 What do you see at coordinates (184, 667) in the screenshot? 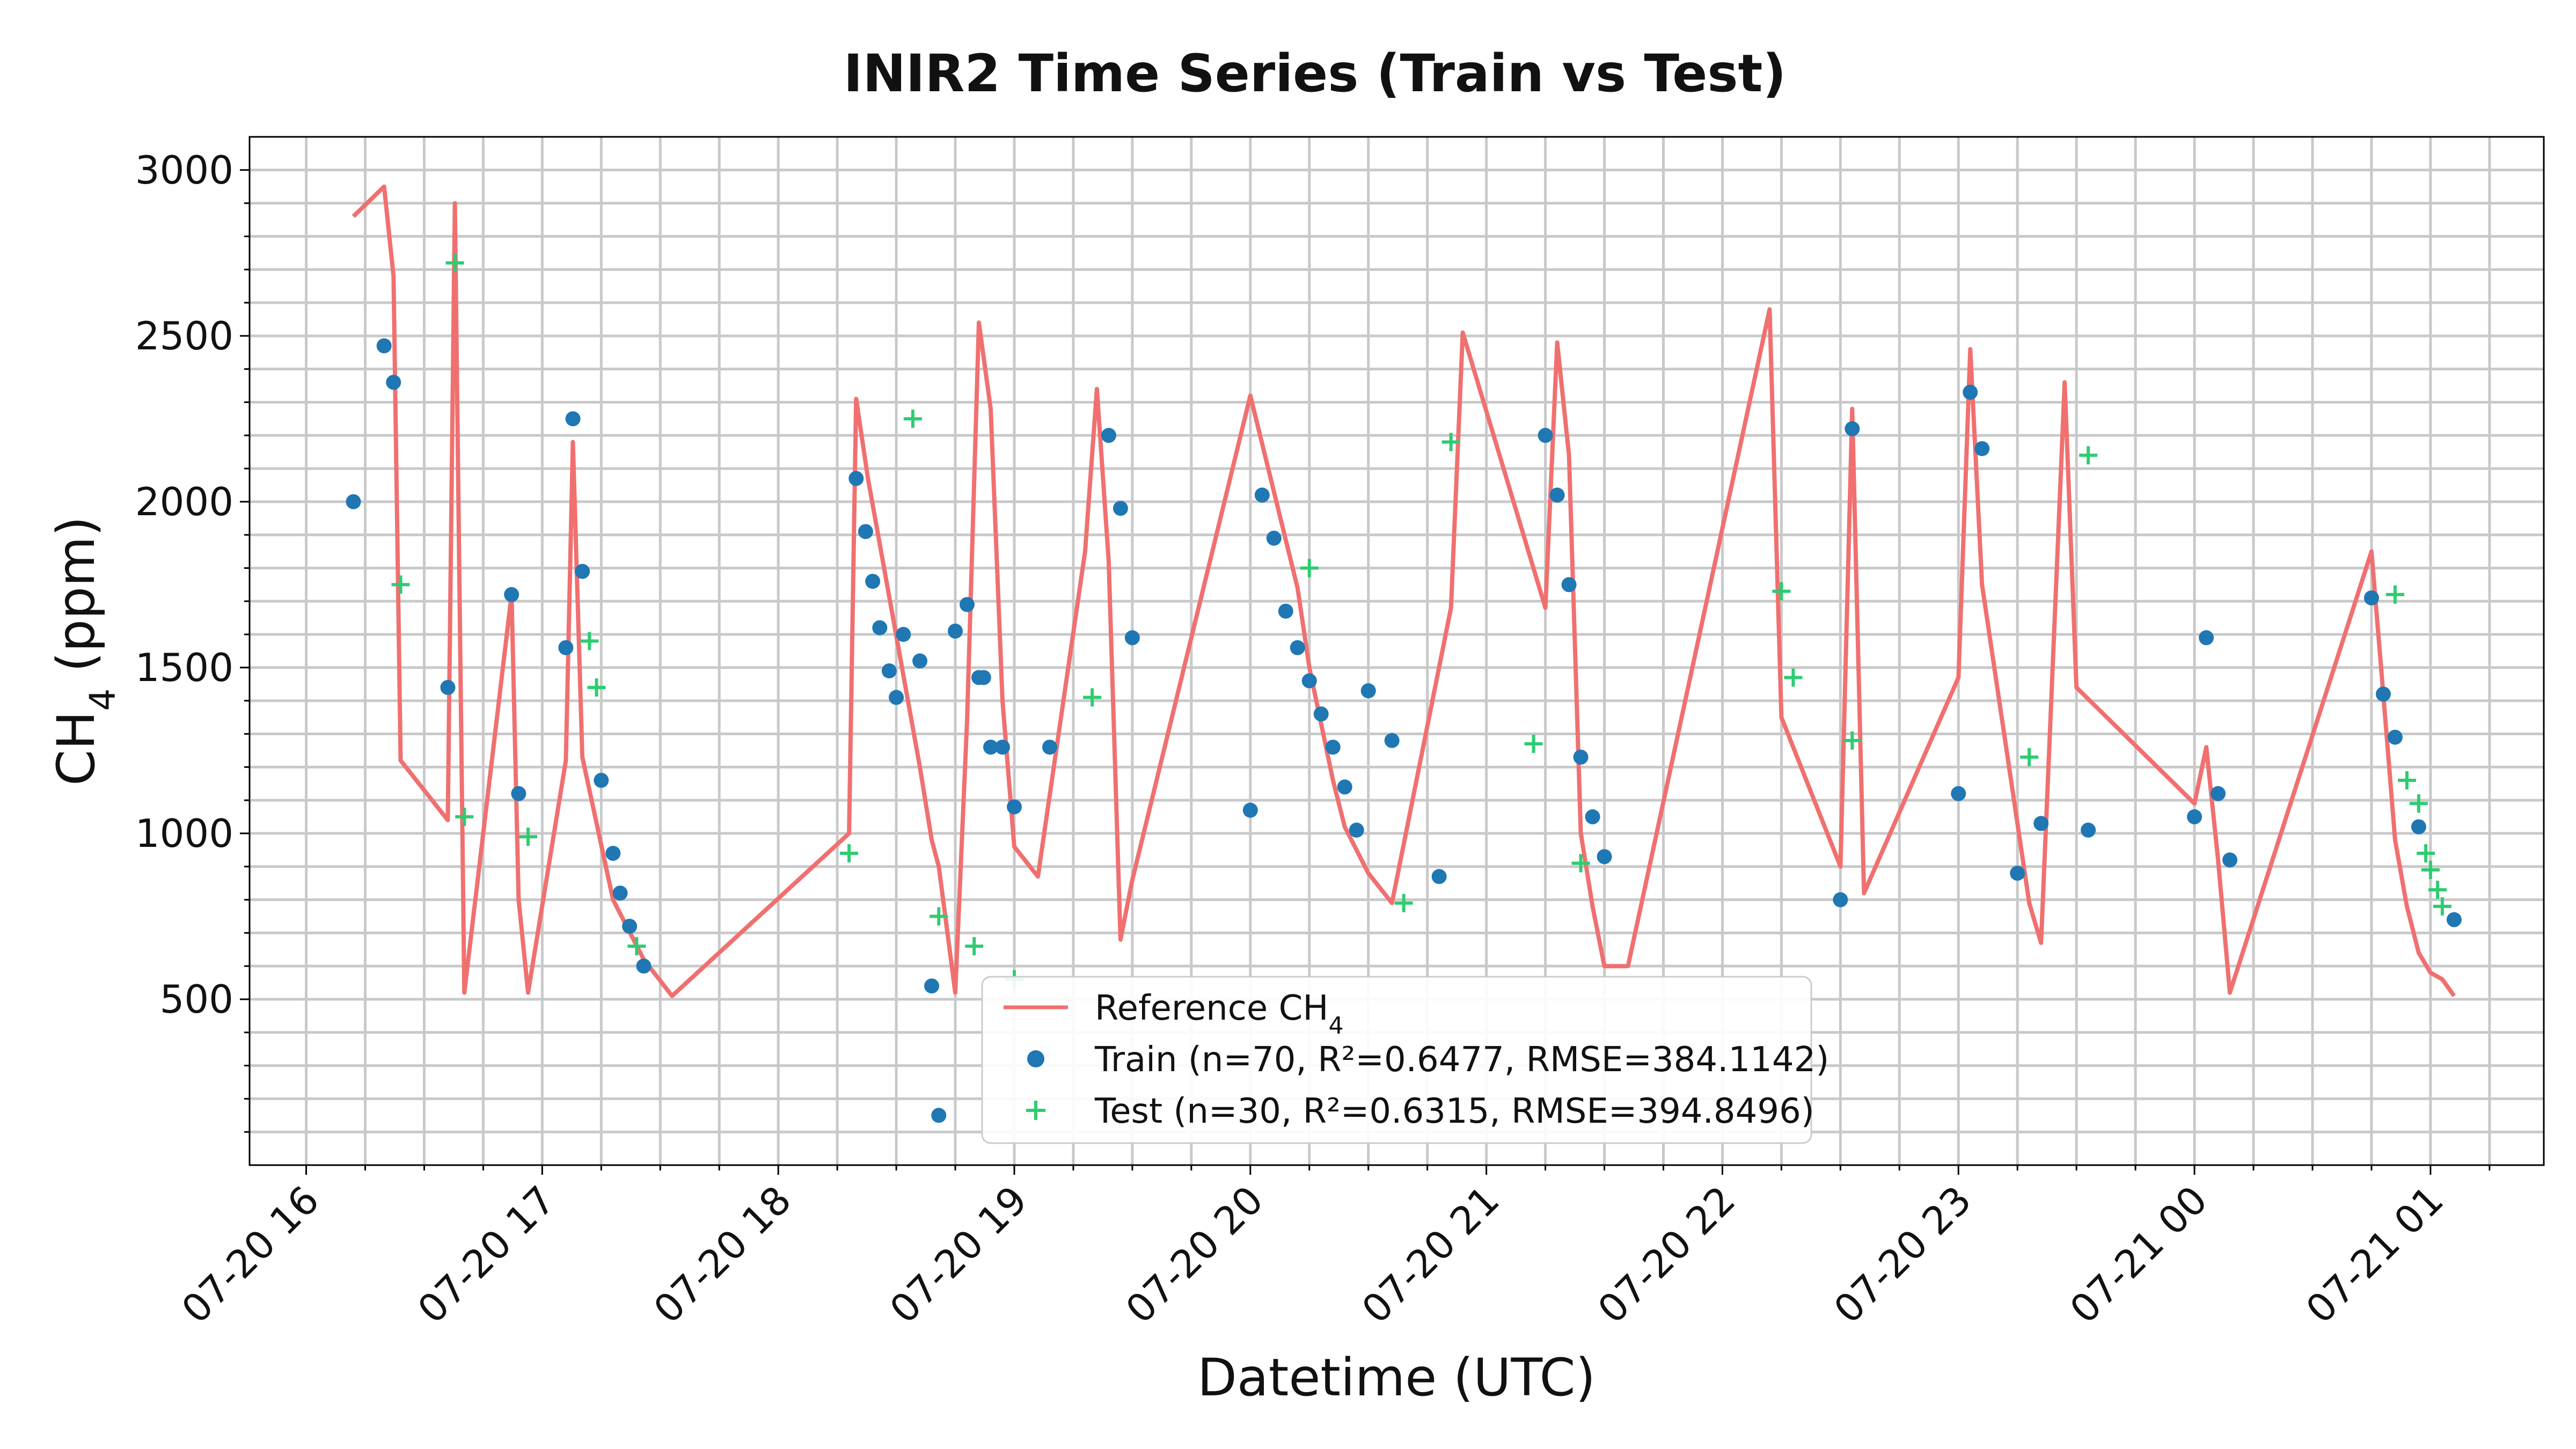
I see `y-tick-label: 1500` at bounding box center [184, 667].